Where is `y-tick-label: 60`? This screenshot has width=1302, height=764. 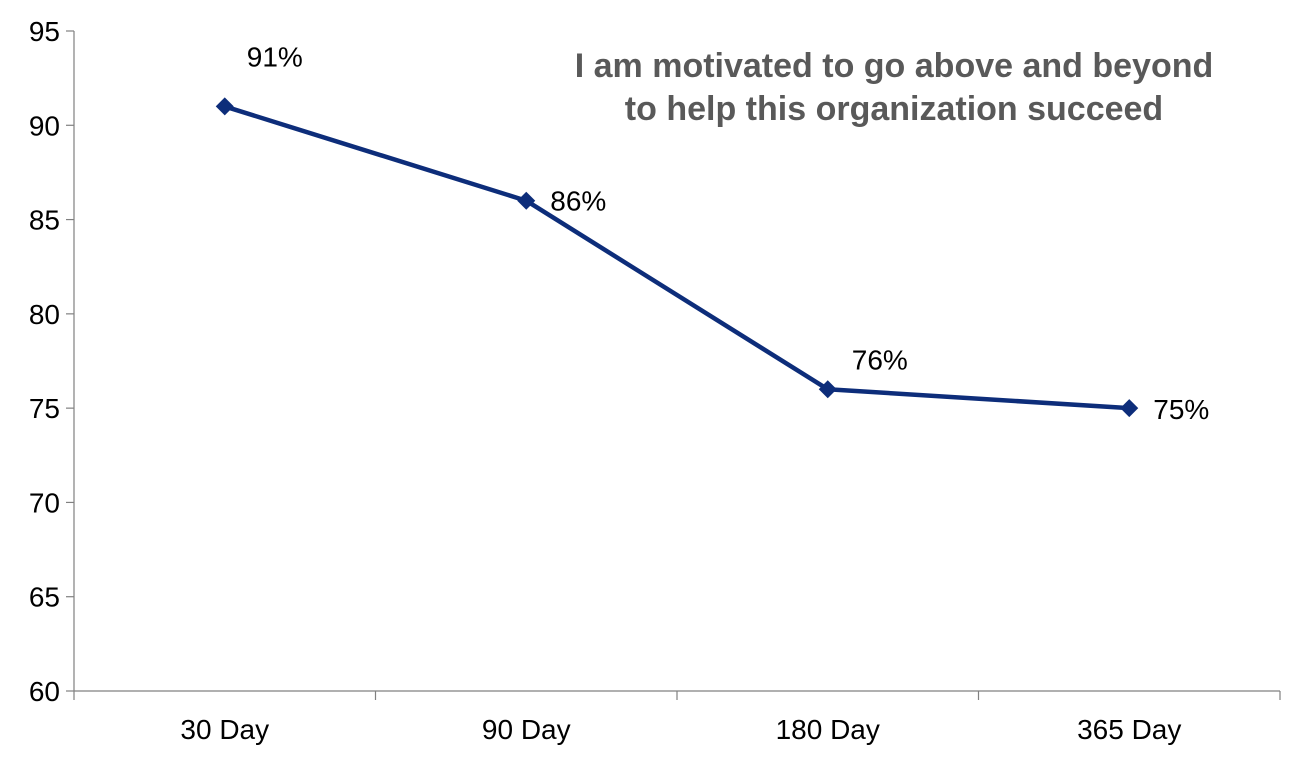 y-tick-label: 60 is located at coordinates (44, 691).